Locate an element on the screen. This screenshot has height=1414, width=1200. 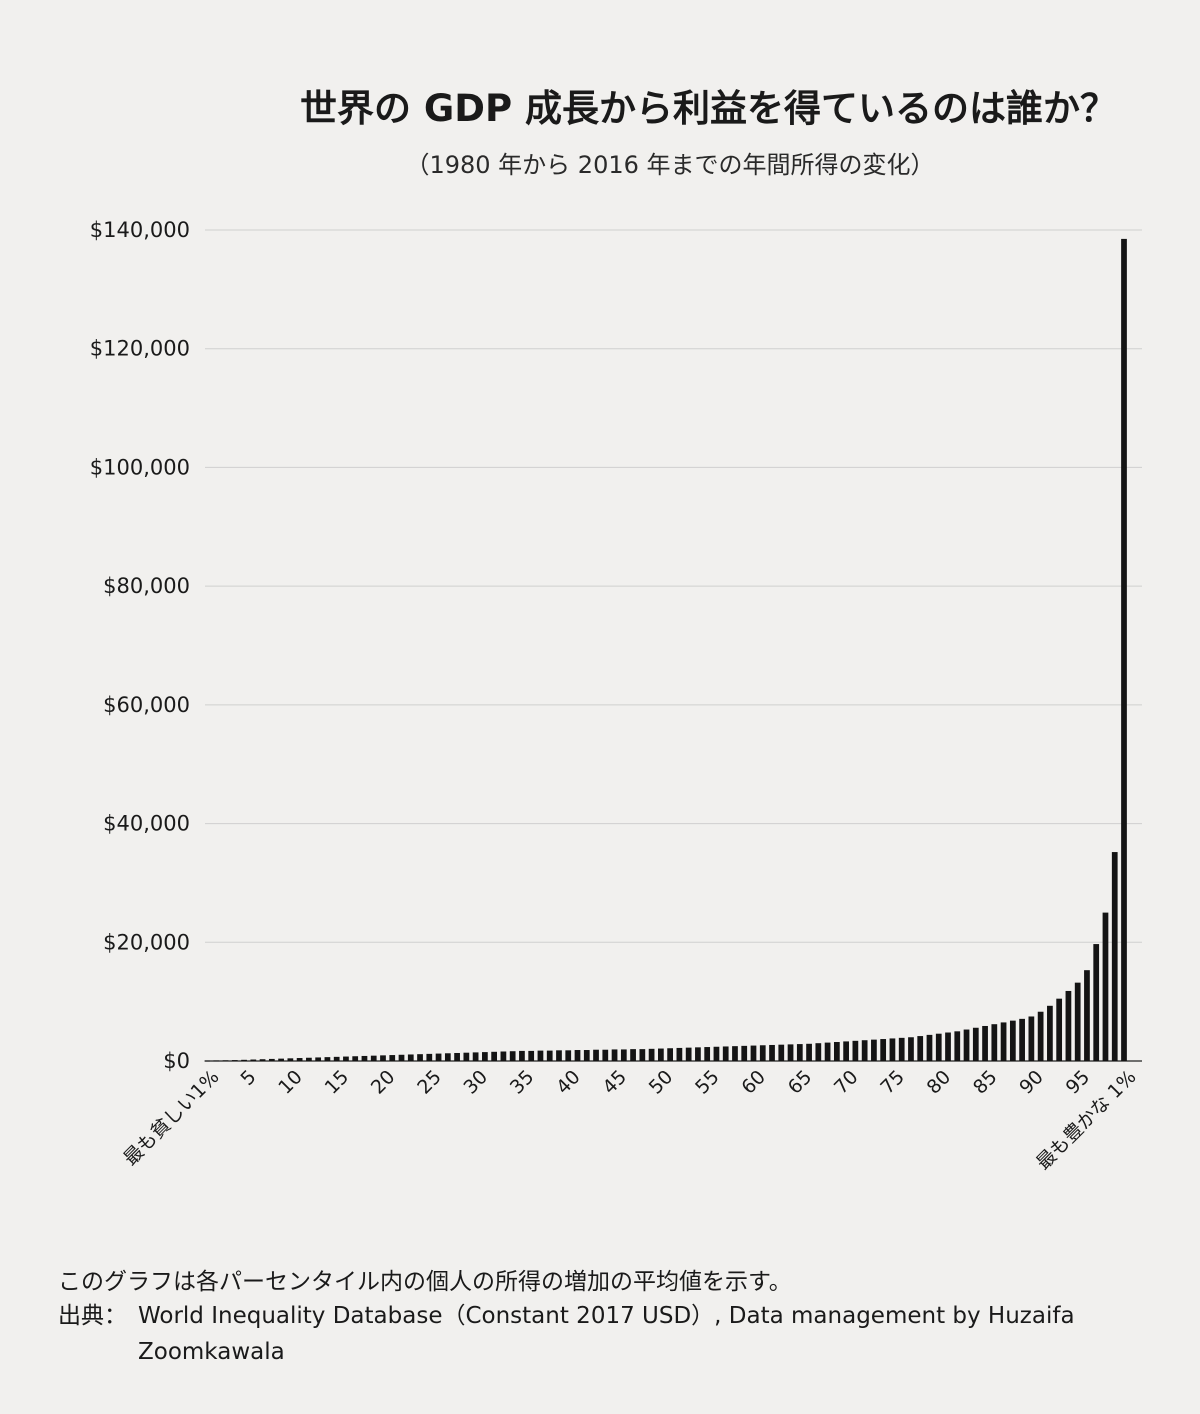
x-tick-label: 70 is located at coordinates (846, 1082).